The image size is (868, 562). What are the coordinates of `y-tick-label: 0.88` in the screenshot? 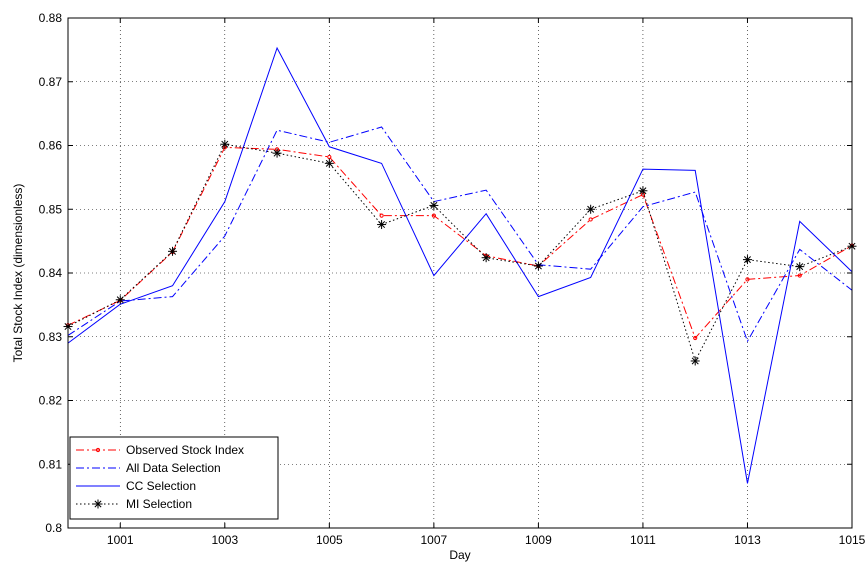 It's located at (51, 18).